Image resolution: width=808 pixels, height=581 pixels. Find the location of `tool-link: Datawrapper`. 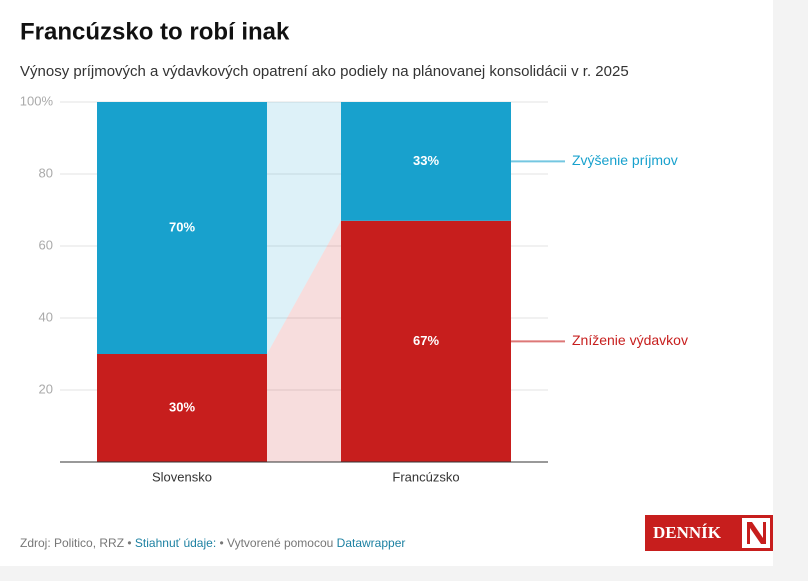

tool-link: Datawrapper is located at coordinates (371, 543).